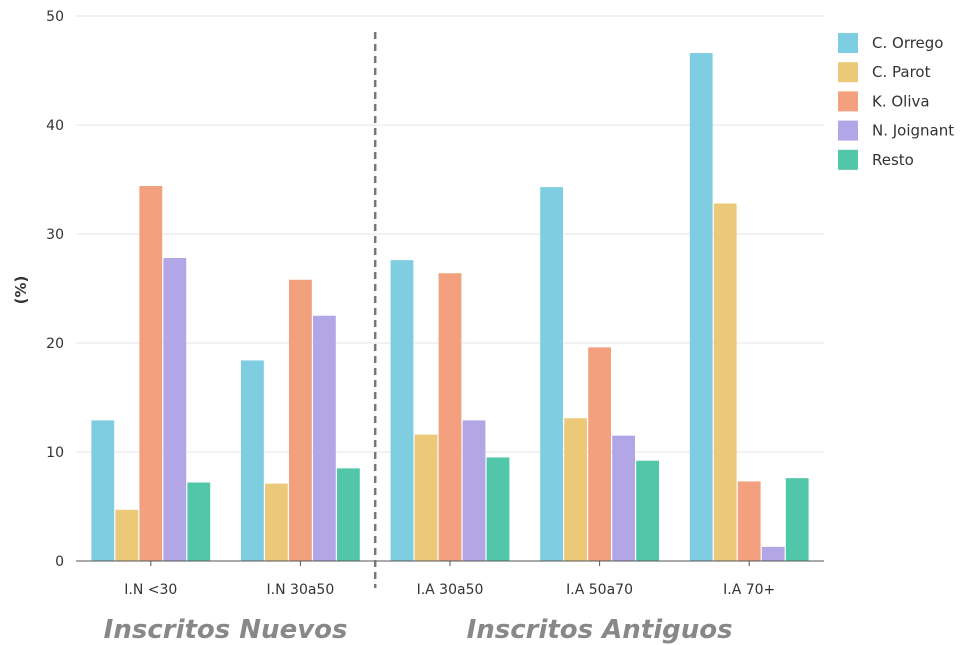 The image size is (967, 645). I want to click on x-tick-label: I.A 50a70, so click(599, 590).